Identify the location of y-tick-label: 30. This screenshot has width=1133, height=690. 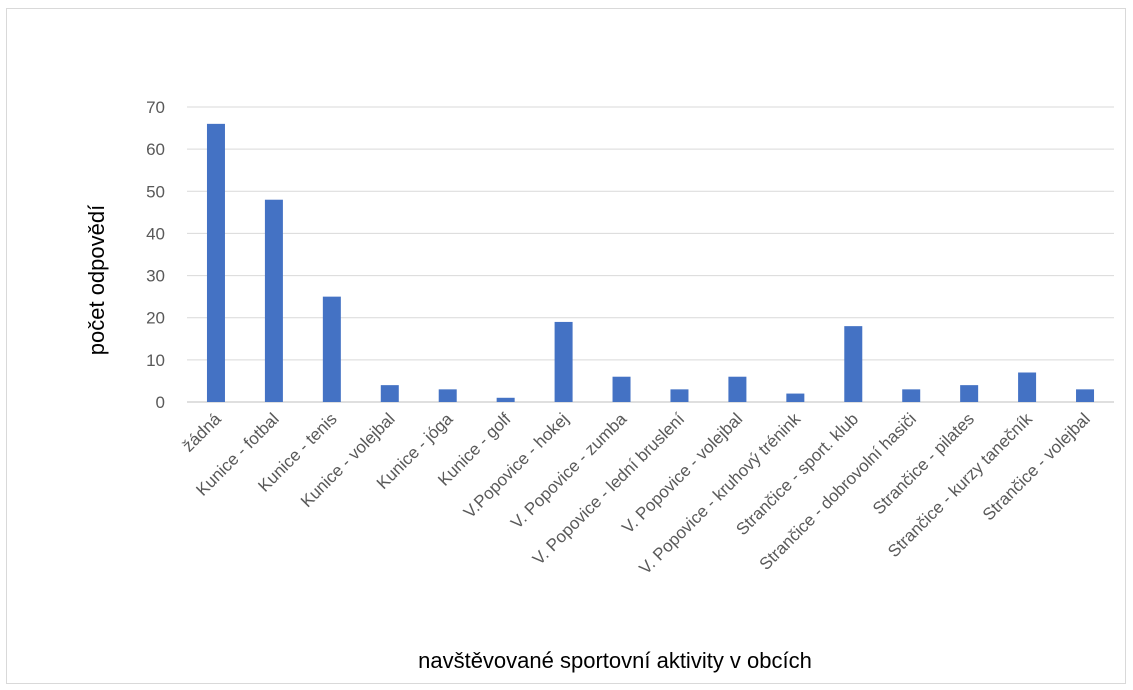
(155, 276).